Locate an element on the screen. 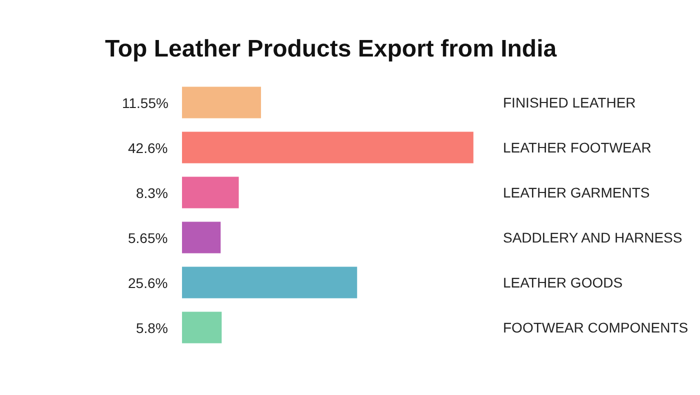  y-tick-label: FOOTWEAR COMPONENTS is located at coordinates (595, 327).